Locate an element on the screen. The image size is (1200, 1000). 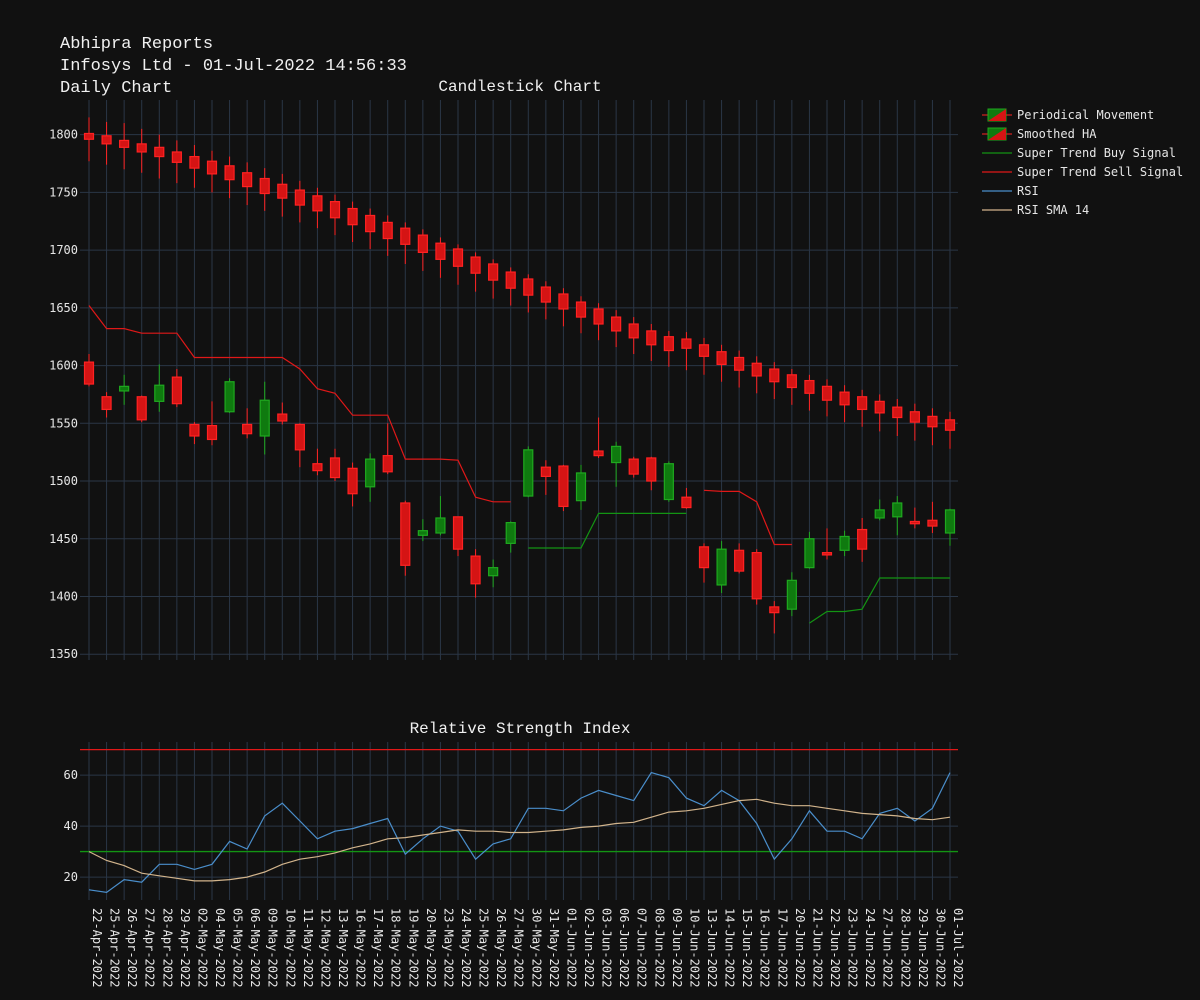
x-tick-label: 20-May-2022 is located at coordinates (431, 947).